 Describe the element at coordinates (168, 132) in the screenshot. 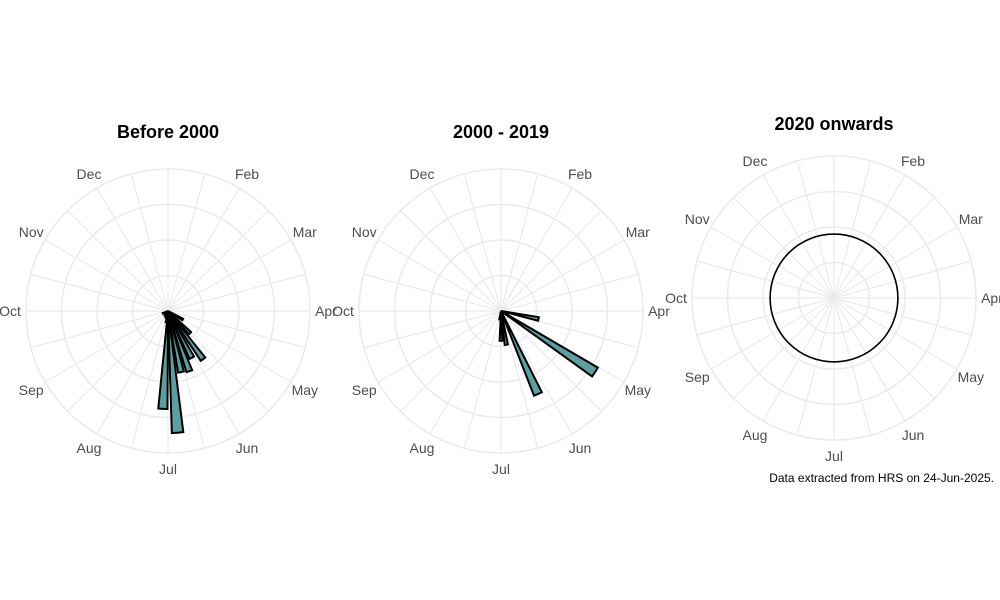

I see `panel-title: Before 2000` at that location.